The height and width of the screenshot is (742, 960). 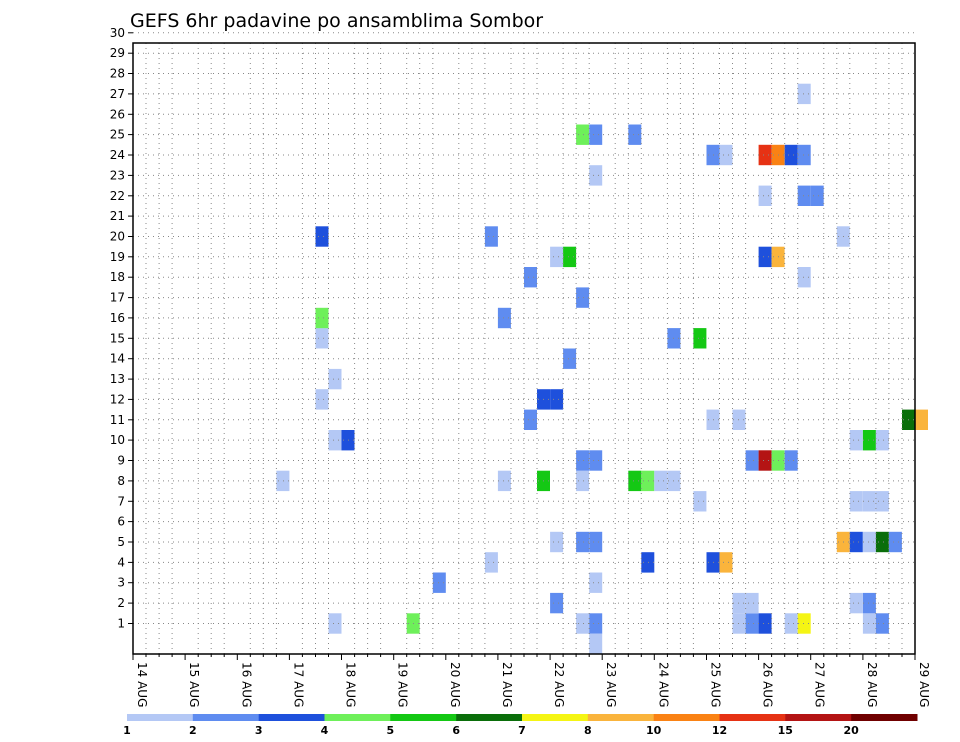 What do you see at coordinates (852, 730) in the screenshot?
I see `legend-label: 20` at bounding box center [852, 730].